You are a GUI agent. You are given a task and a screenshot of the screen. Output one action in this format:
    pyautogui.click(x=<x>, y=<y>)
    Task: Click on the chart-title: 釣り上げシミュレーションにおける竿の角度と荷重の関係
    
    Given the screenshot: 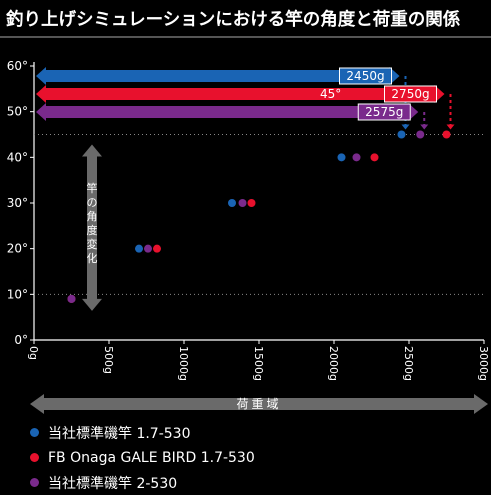 What is the action you would take?
    pyautogui.click(x=233, y=20)
    